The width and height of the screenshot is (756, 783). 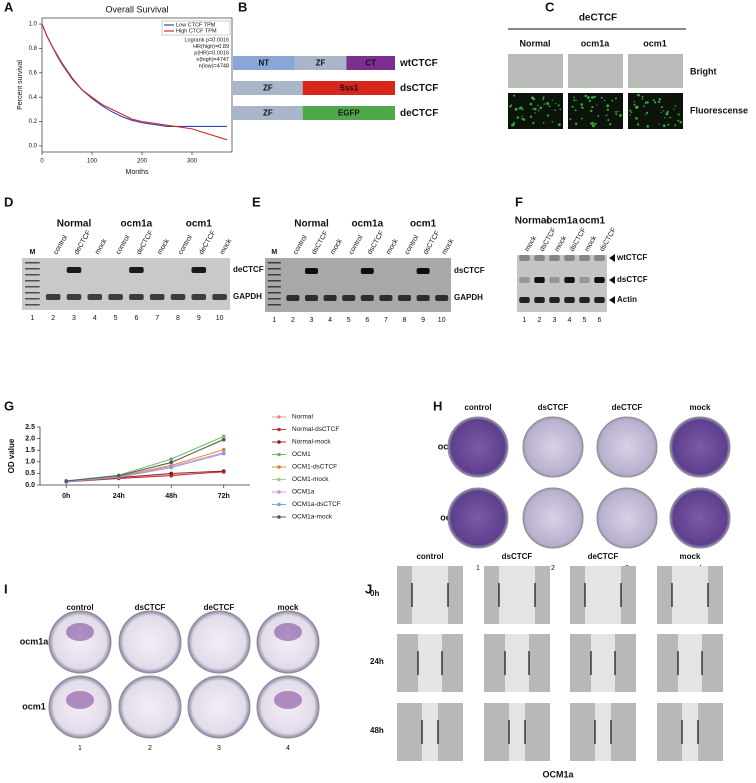 What do you see at coordinates (293, 320) in the screenshot?
I see `lane-number: 2` at bounding box center [293, 320].